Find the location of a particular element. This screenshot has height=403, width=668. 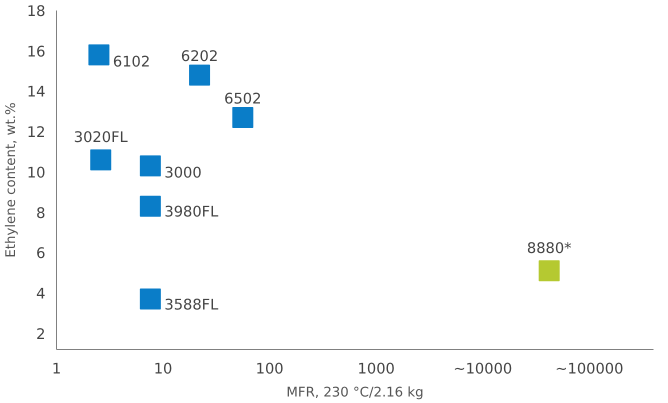

annotation: 3588FL is located at coordinates (192, 305).